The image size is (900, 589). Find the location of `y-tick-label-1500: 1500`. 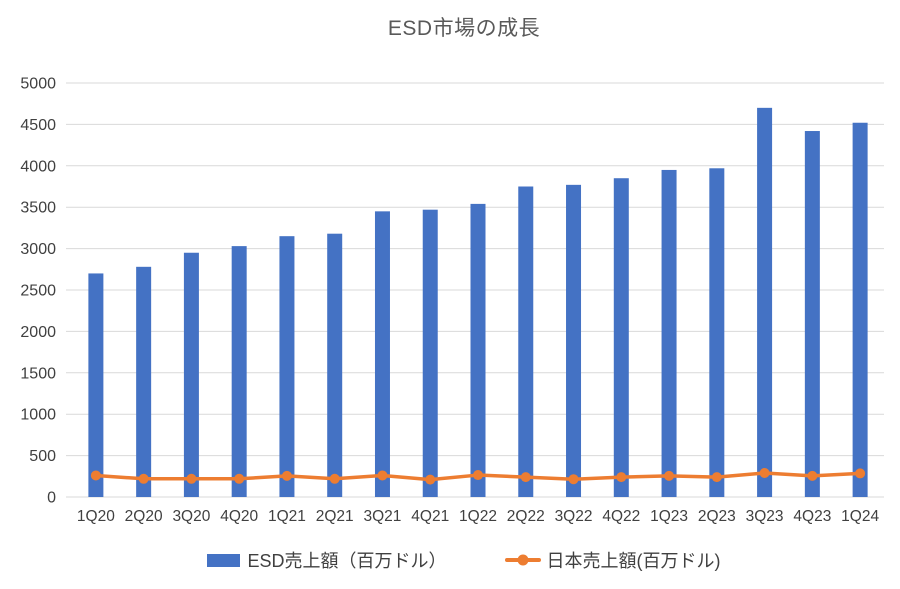

y-tick-label-1500: 1500 is located at coordinates (38, 373).